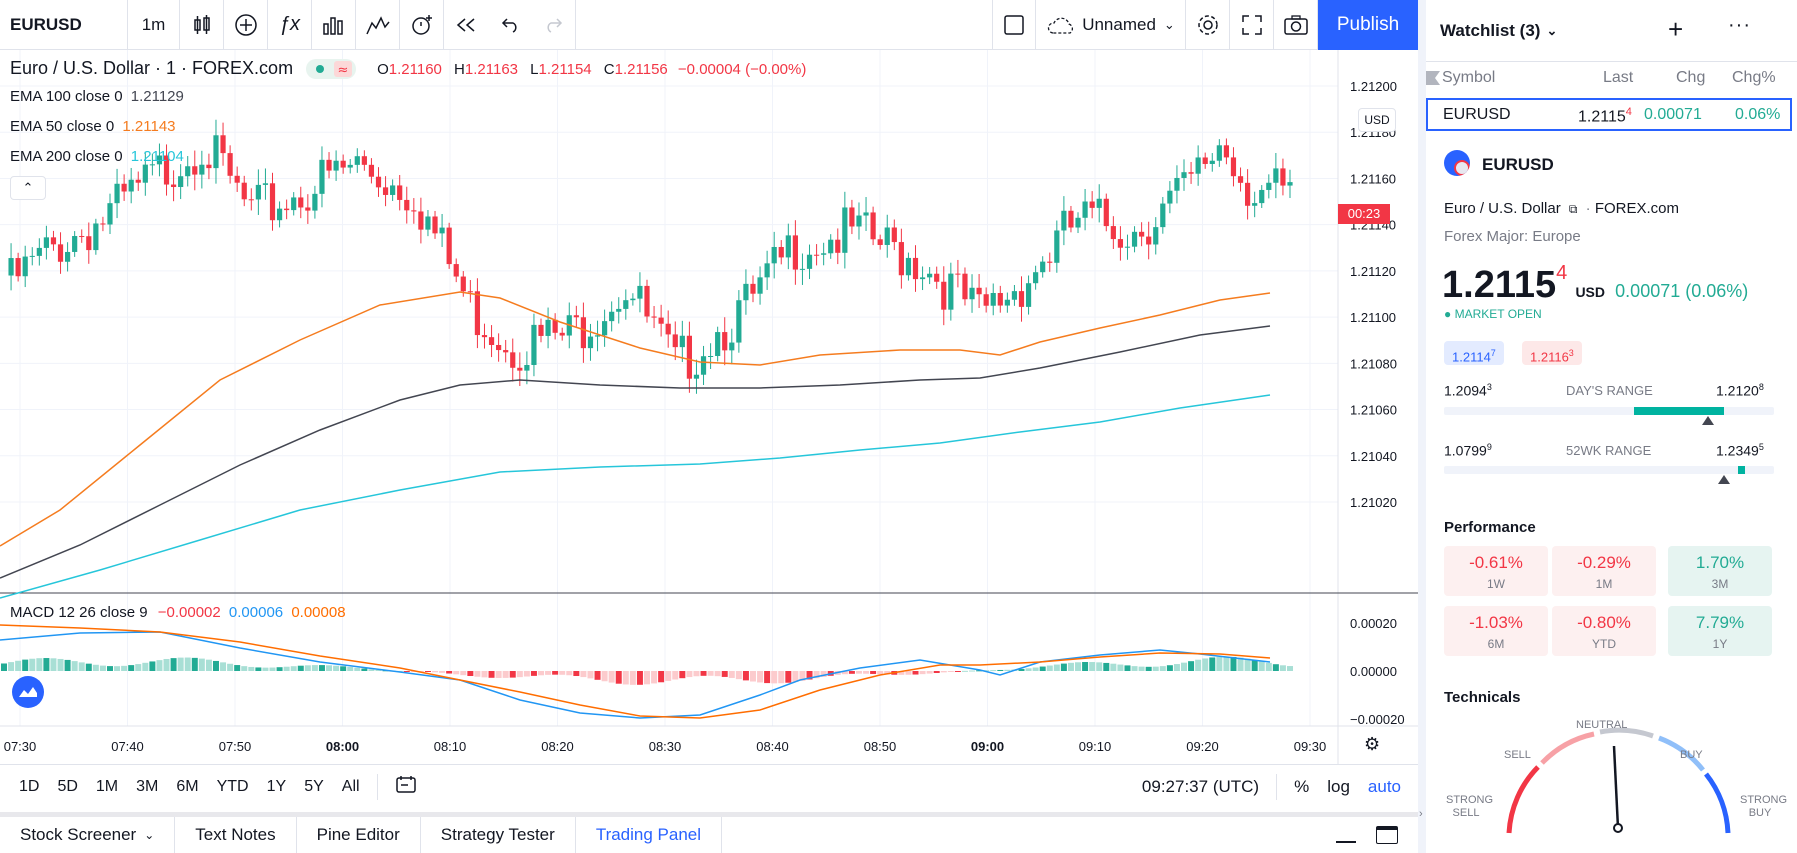 This screenshot has height=853, width=1797. I want to click on ema50-legend: EMA 50 close 0 1.21143, so click(93, 126).